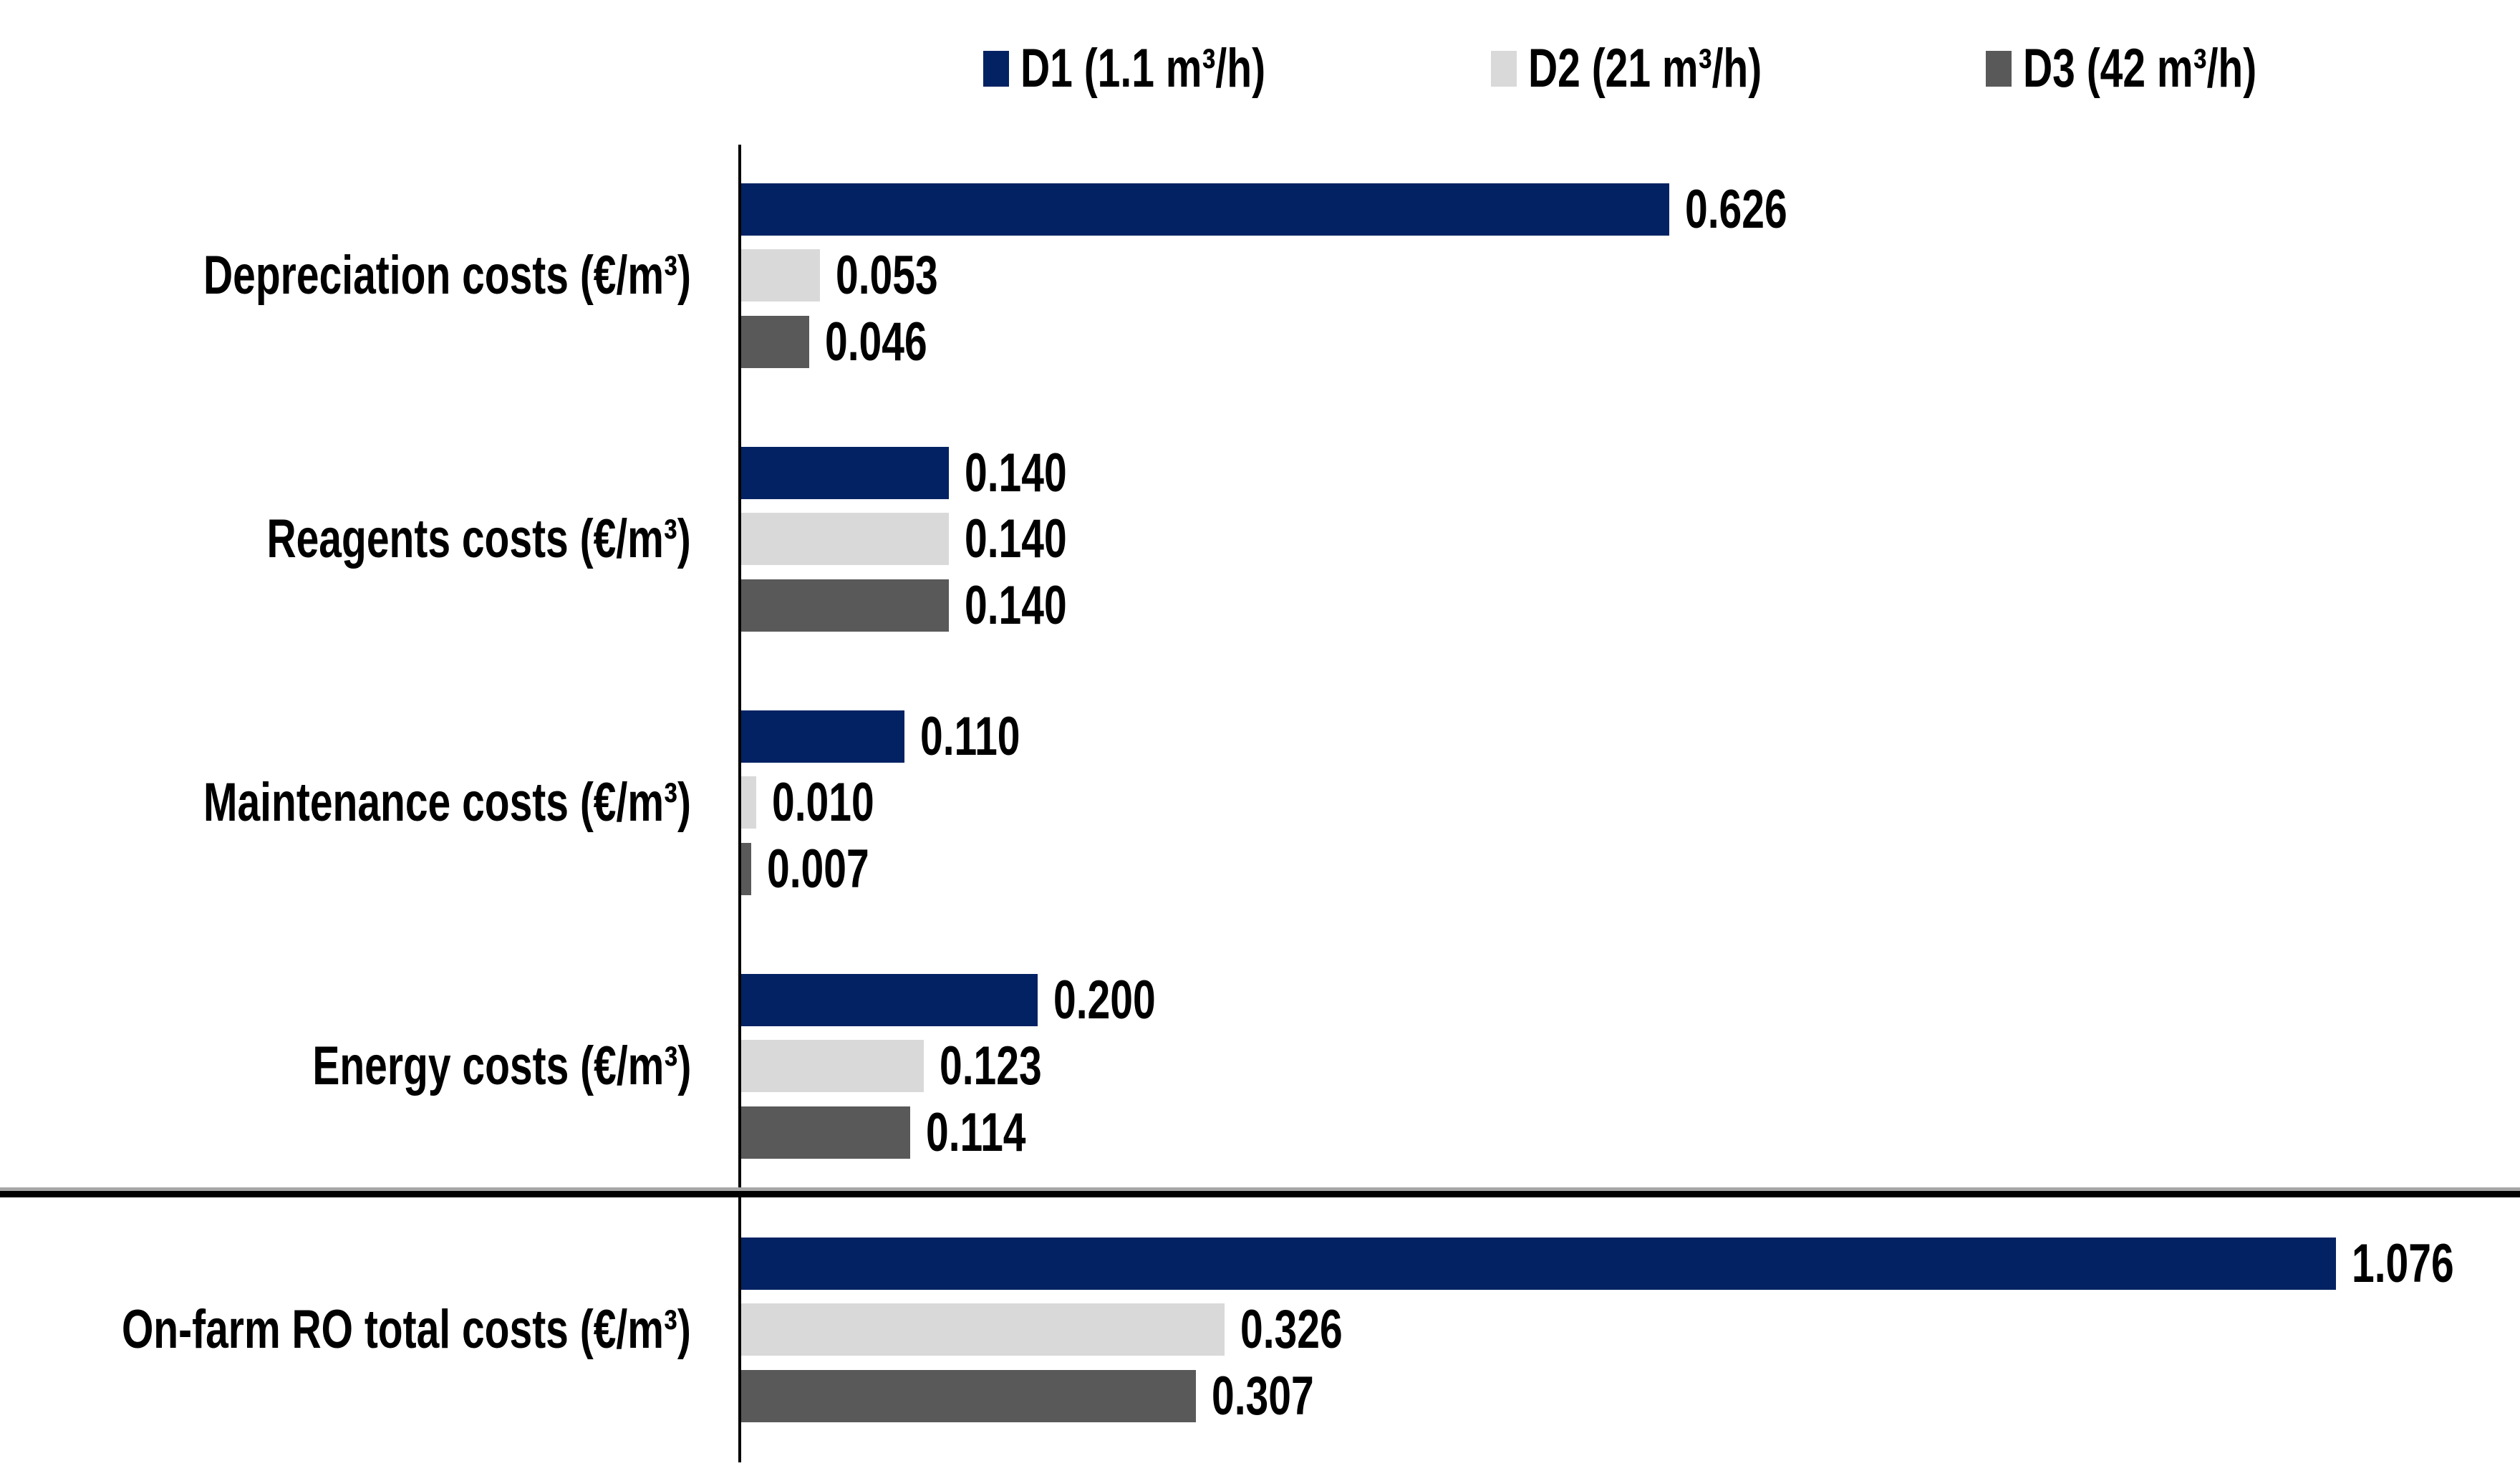 The height and width of the screenshot is (1481, 2520). I want to click on bar-value-label: 0.007, so click(818, 869).